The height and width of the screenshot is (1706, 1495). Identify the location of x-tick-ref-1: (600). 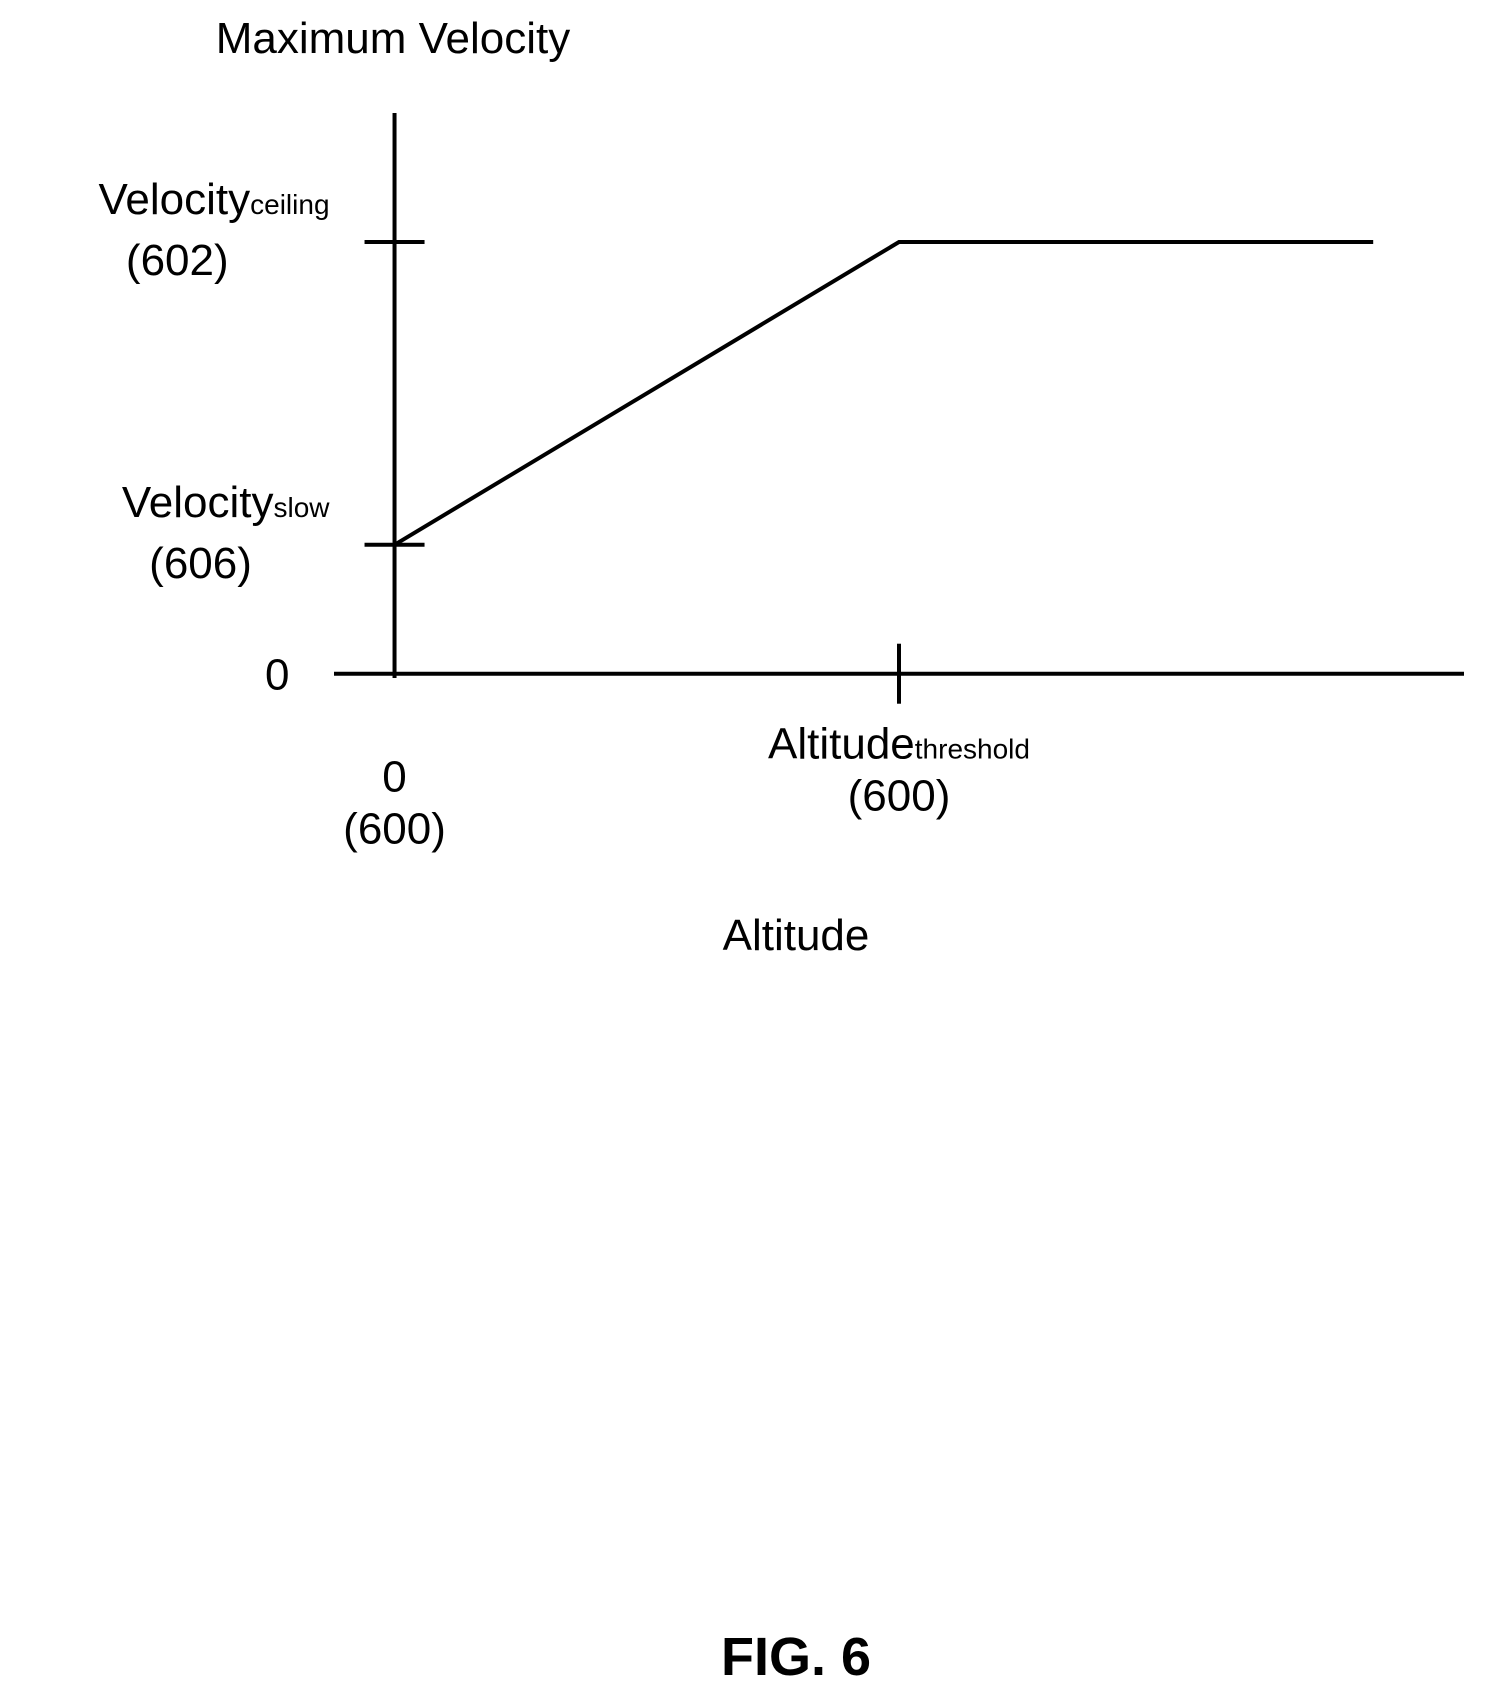
(899, 796).